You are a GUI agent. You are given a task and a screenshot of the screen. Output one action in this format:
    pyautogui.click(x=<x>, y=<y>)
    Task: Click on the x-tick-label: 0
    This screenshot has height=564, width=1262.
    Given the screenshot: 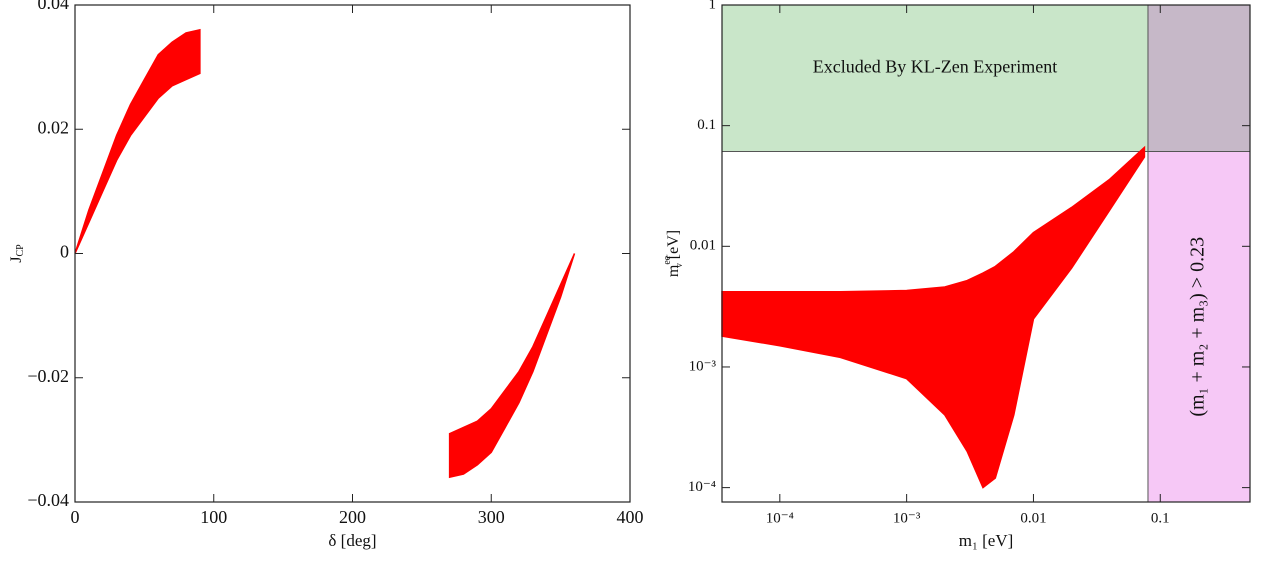 What is the action you would take?
    pyautogui.click(x=75, y=517)
    